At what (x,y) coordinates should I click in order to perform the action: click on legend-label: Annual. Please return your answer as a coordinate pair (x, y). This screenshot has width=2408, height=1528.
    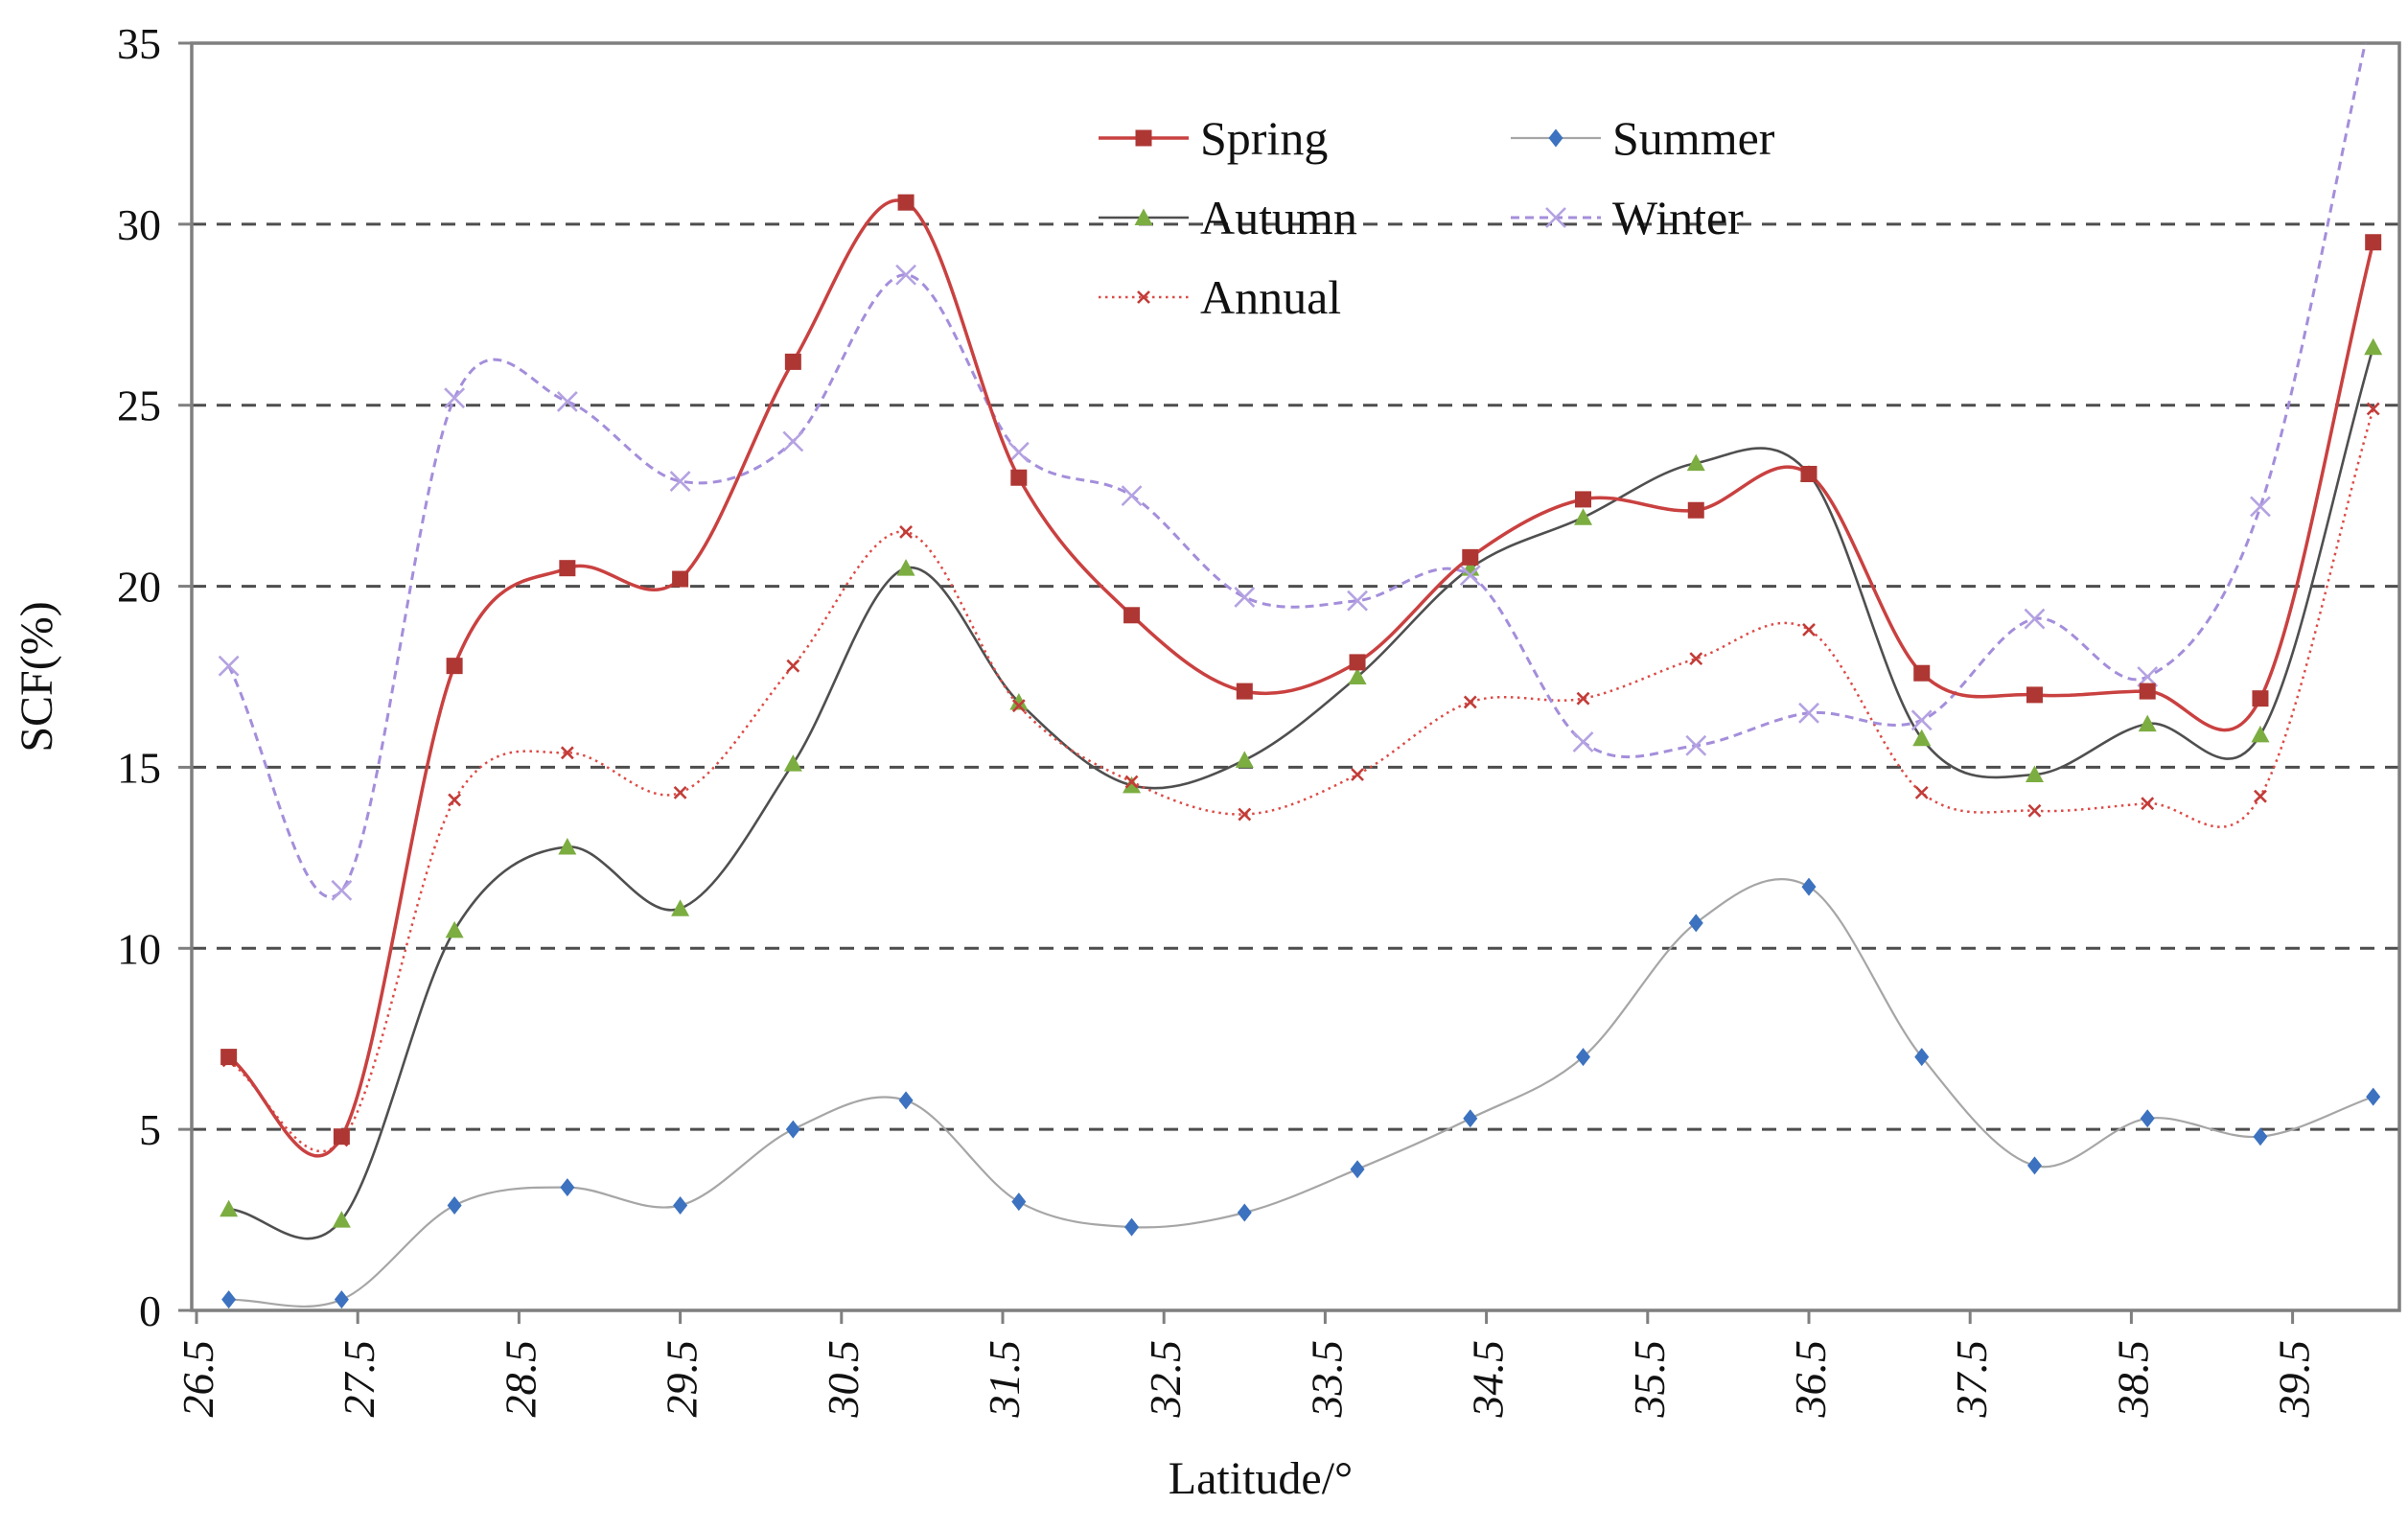
    Looking at the image, I should click on (1270, 297).